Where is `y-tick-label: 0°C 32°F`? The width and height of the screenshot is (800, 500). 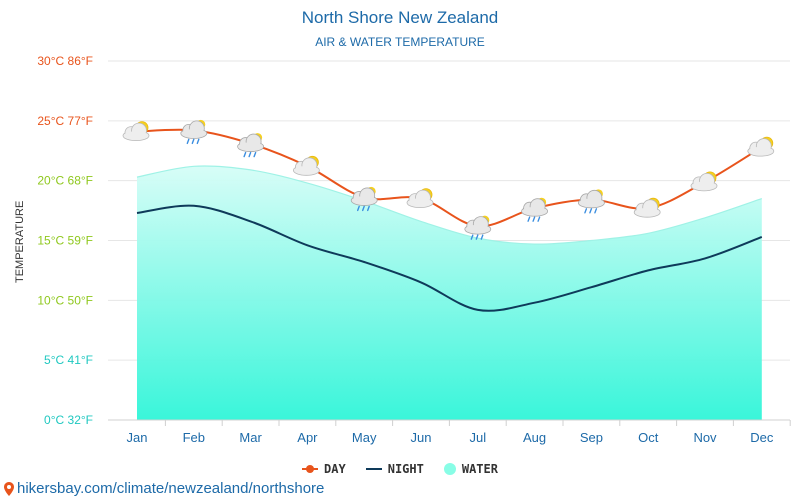
y-tick-label: 0°C 32°F is located at coordinates (68, 420).